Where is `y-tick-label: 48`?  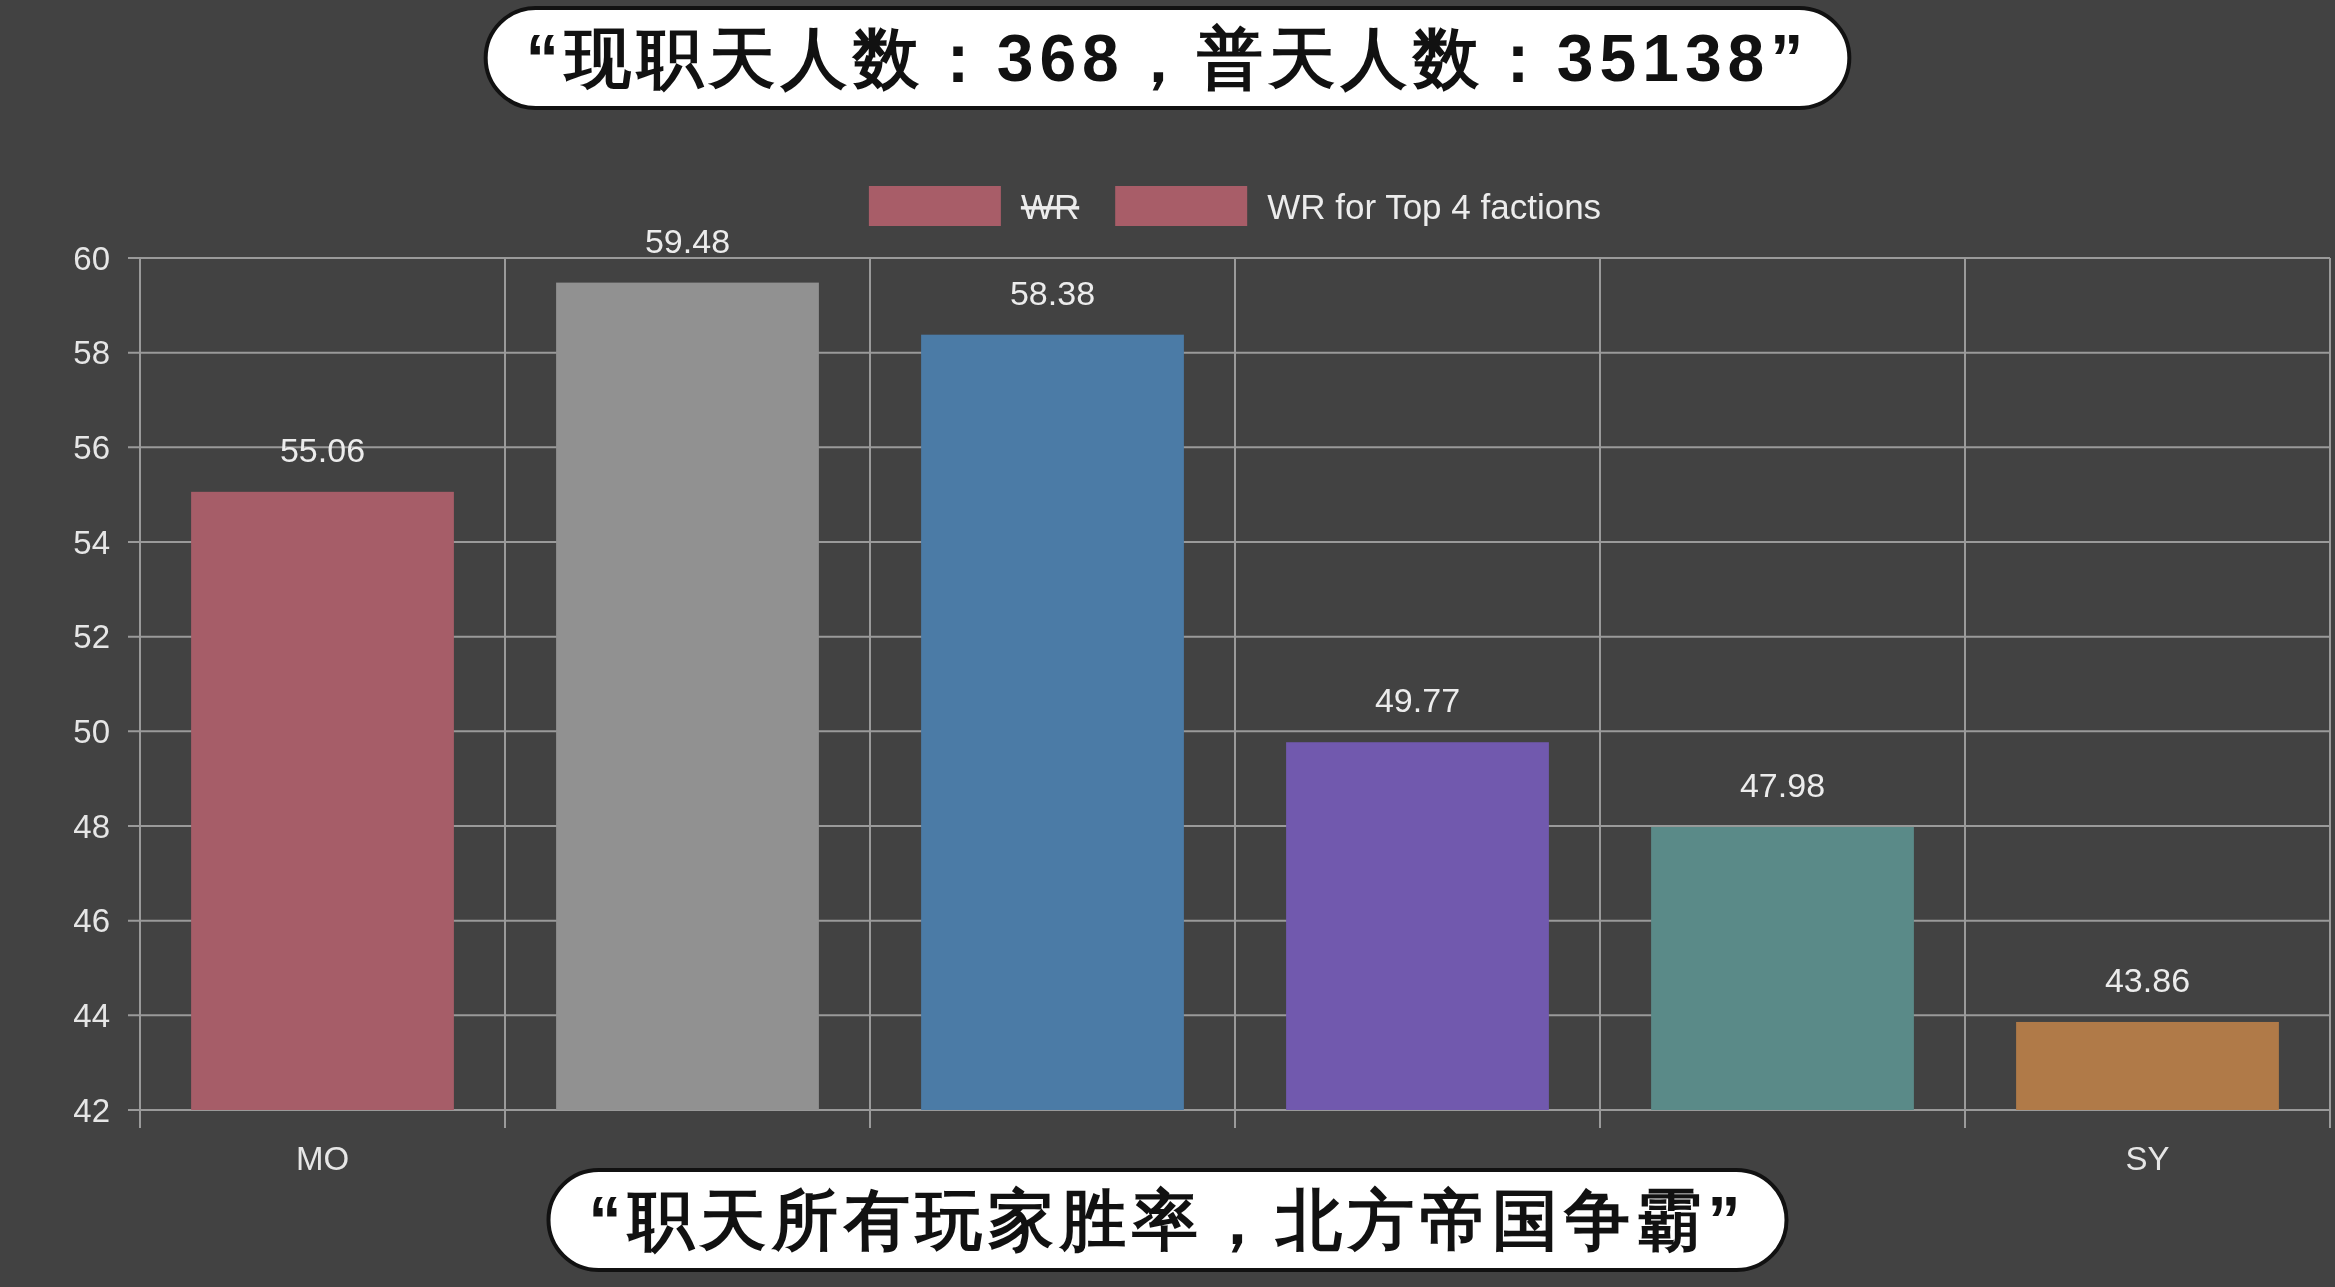 y-tick-label: 48 is located at coordinates (91, 826).